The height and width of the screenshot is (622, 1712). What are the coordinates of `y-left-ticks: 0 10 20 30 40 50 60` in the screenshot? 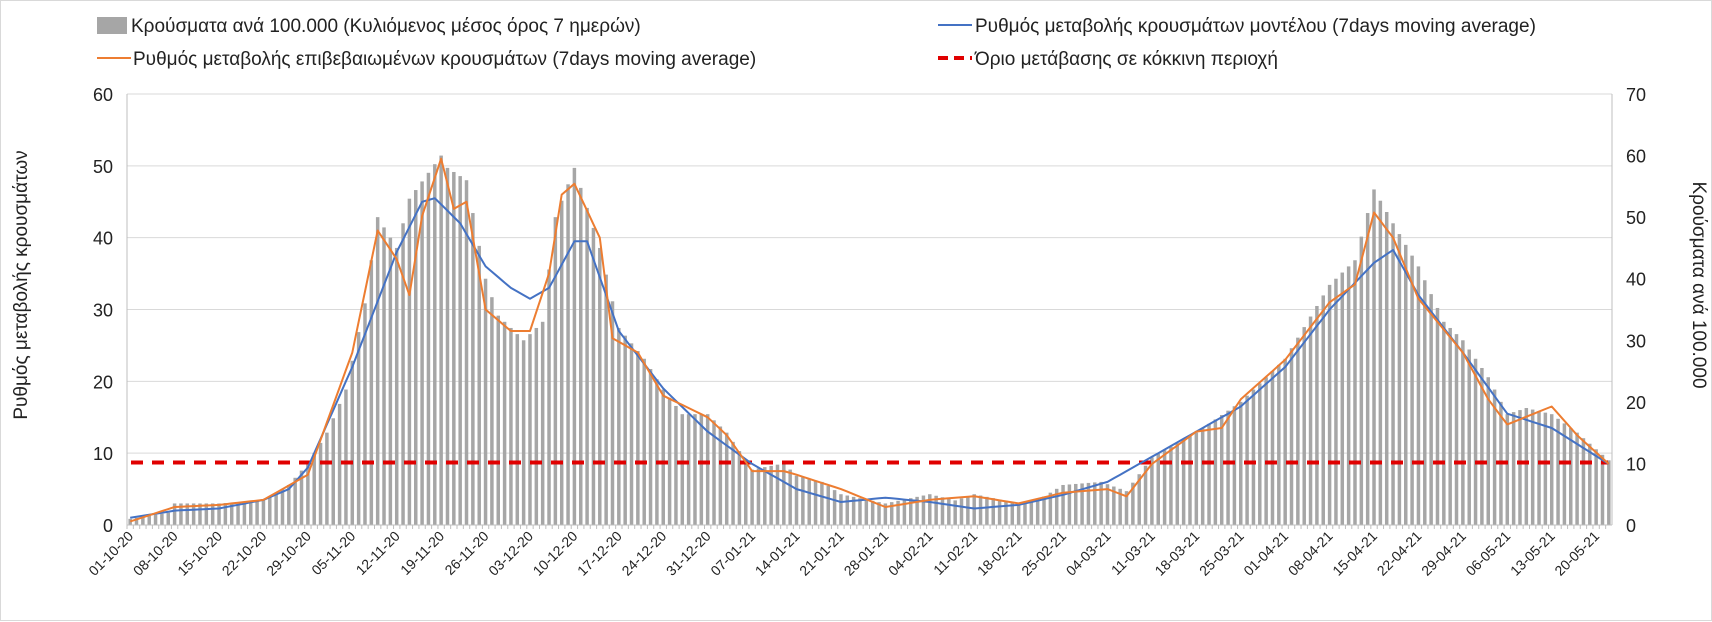 It's located at (103, 310).